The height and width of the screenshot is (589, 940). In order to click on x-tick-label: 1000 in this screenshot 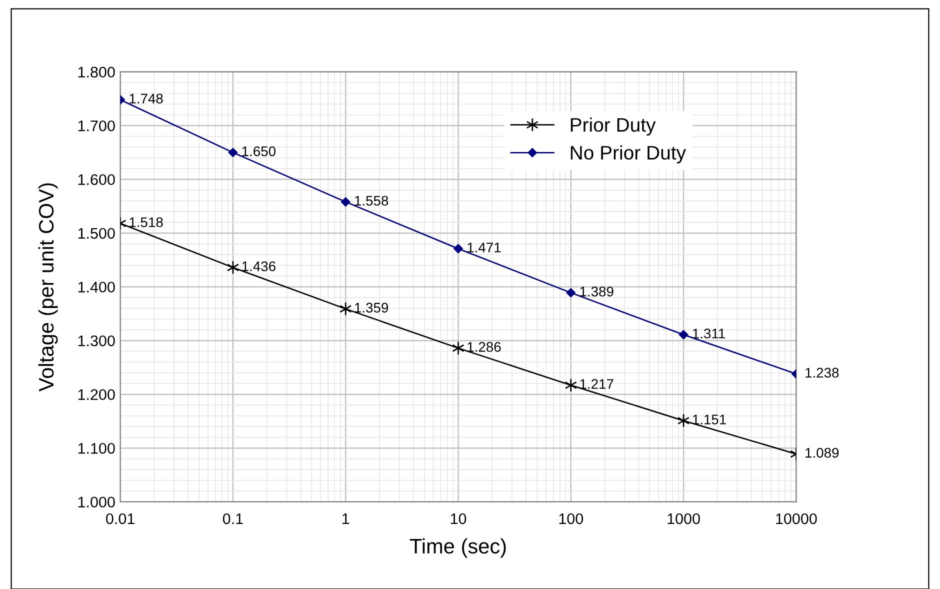, I will do `click(684, 518)`.